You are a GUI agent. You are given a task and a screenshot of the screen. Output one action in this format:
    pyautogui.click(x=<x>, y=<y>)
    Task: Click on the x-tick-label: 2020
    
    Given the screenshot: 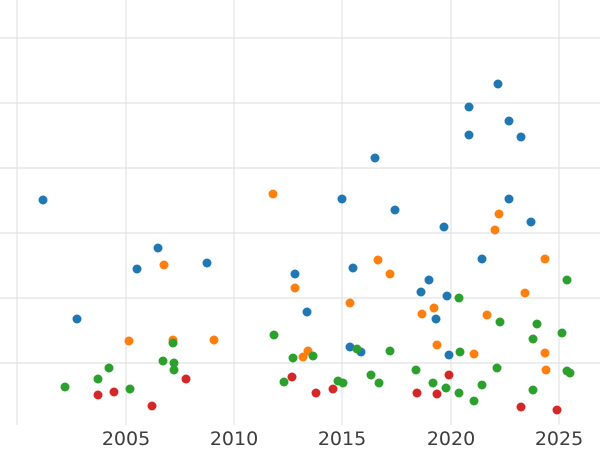 What is the action you would take?
    pyautogui.click(x=451, y=439)
    